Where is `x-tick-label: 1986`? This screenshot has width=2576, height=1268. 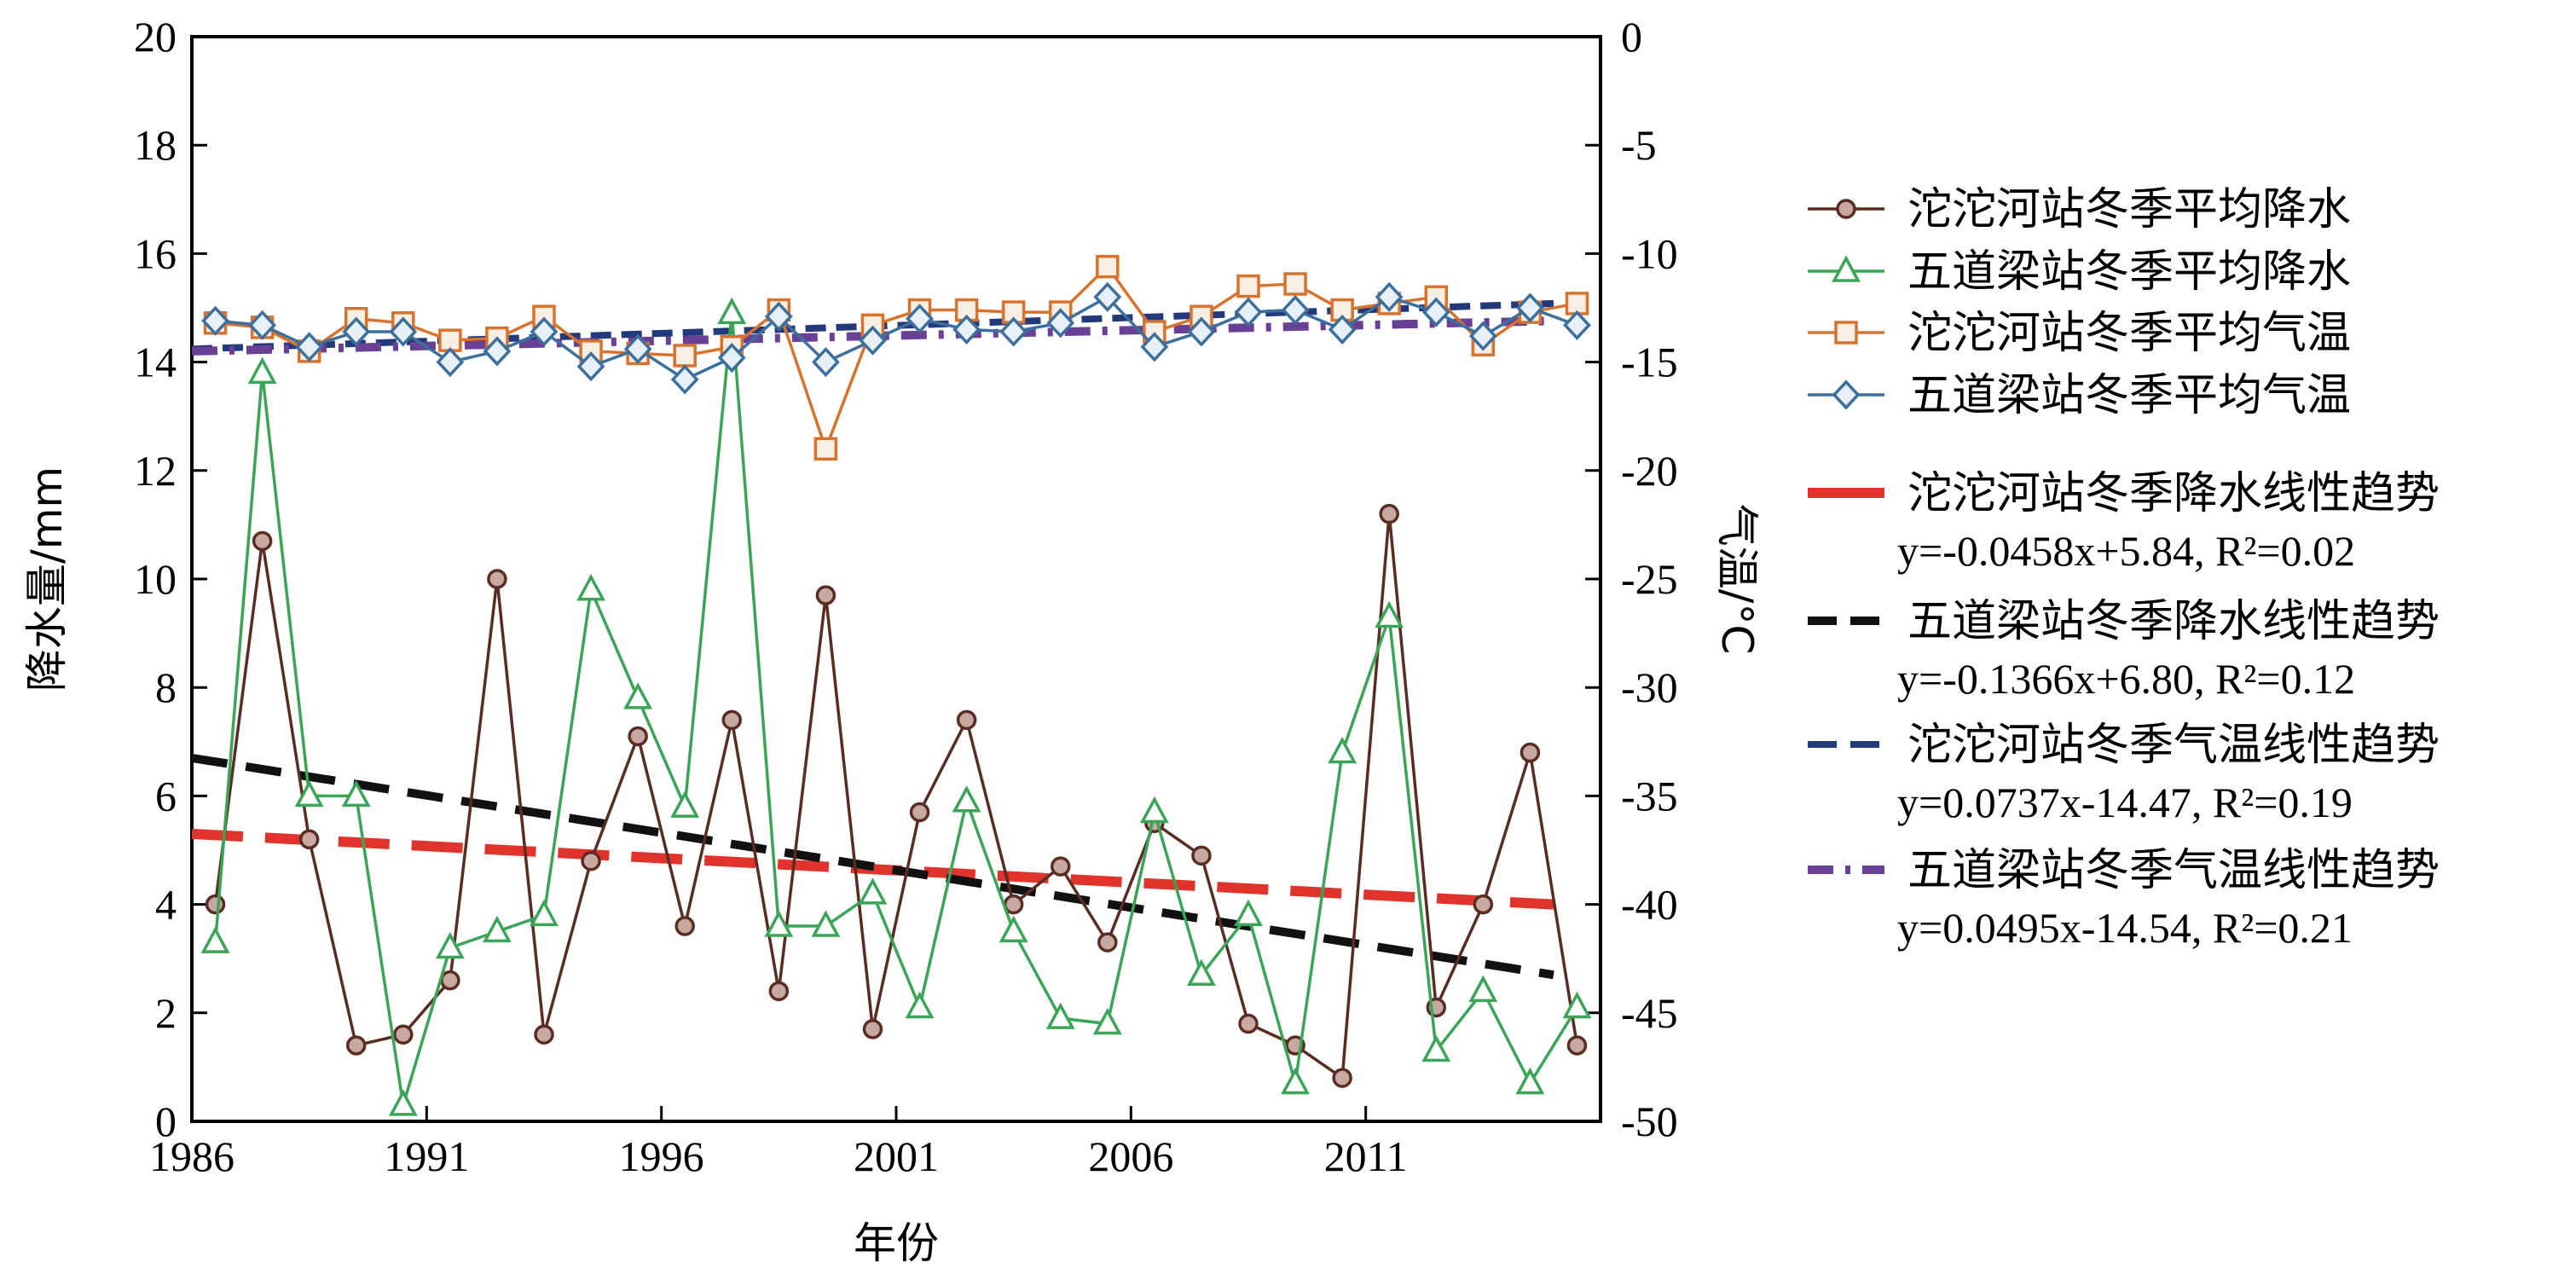
x-tick-label: 1986 is located at coordinates (191, 1156).